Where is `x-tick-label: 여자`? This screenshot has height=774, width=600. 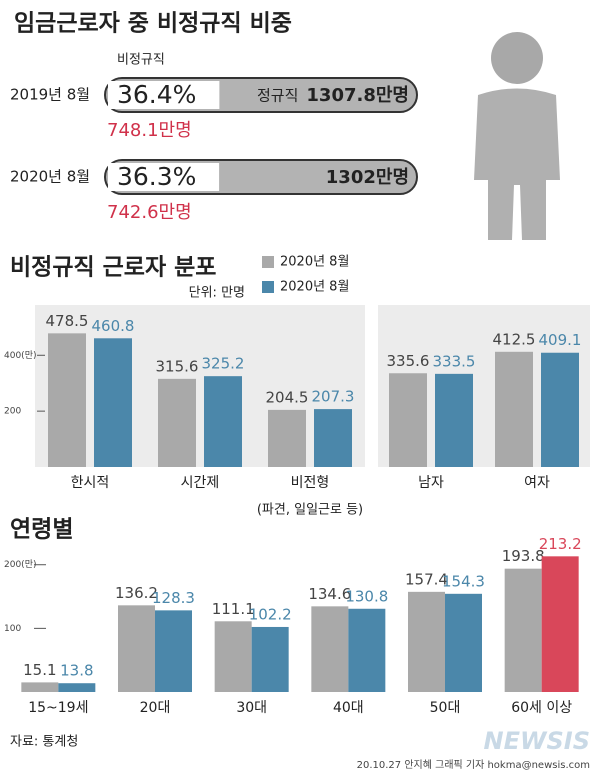
x-tick-label: 여자 is located at coordinates (537, 483).